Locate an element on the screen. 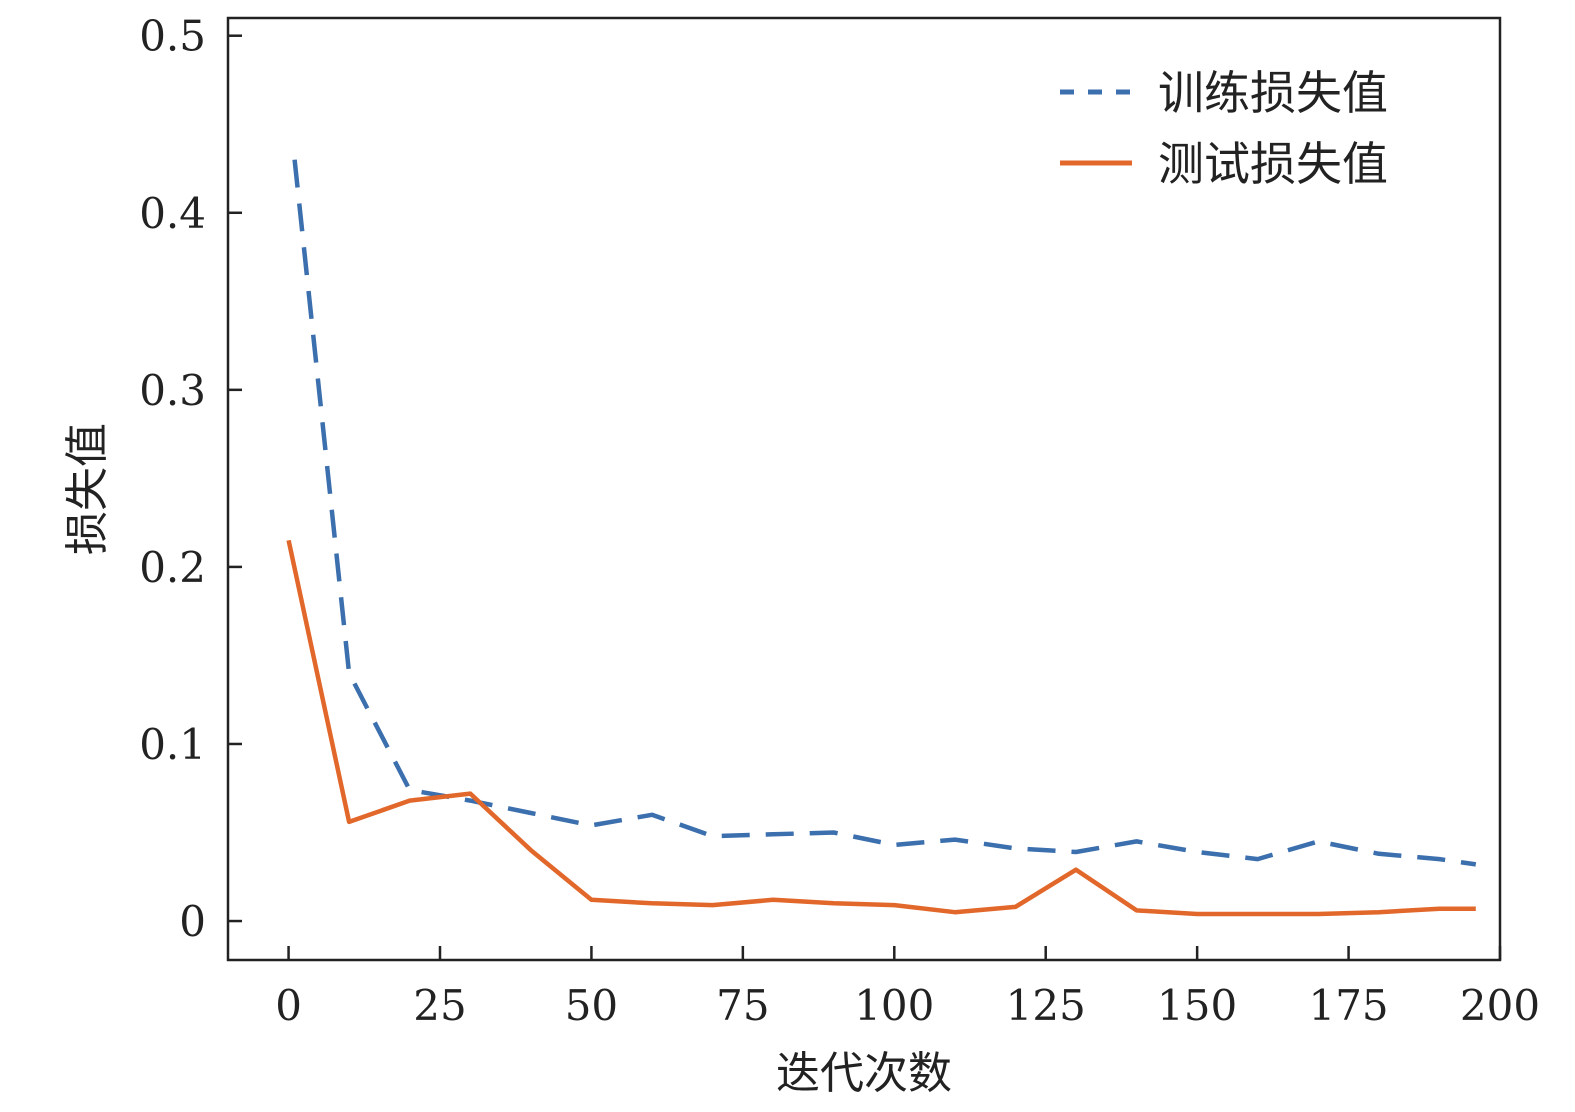 Image resolution: width=1575 pixels, height=1112 pixels. x-tick-label: 175 is located at coordinates (1348, 1005).